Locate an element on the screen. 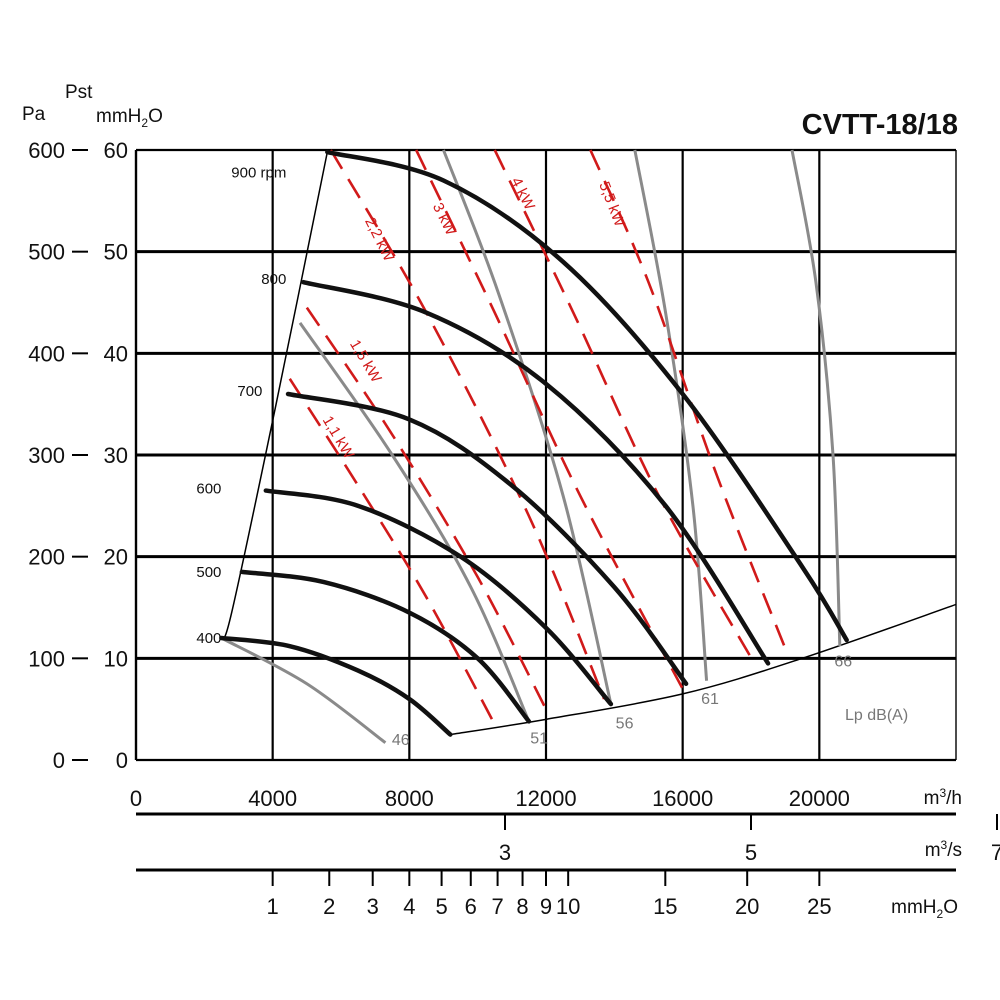  y-tick-label-mmh2o: 40 is located at coordinates (116, 353).